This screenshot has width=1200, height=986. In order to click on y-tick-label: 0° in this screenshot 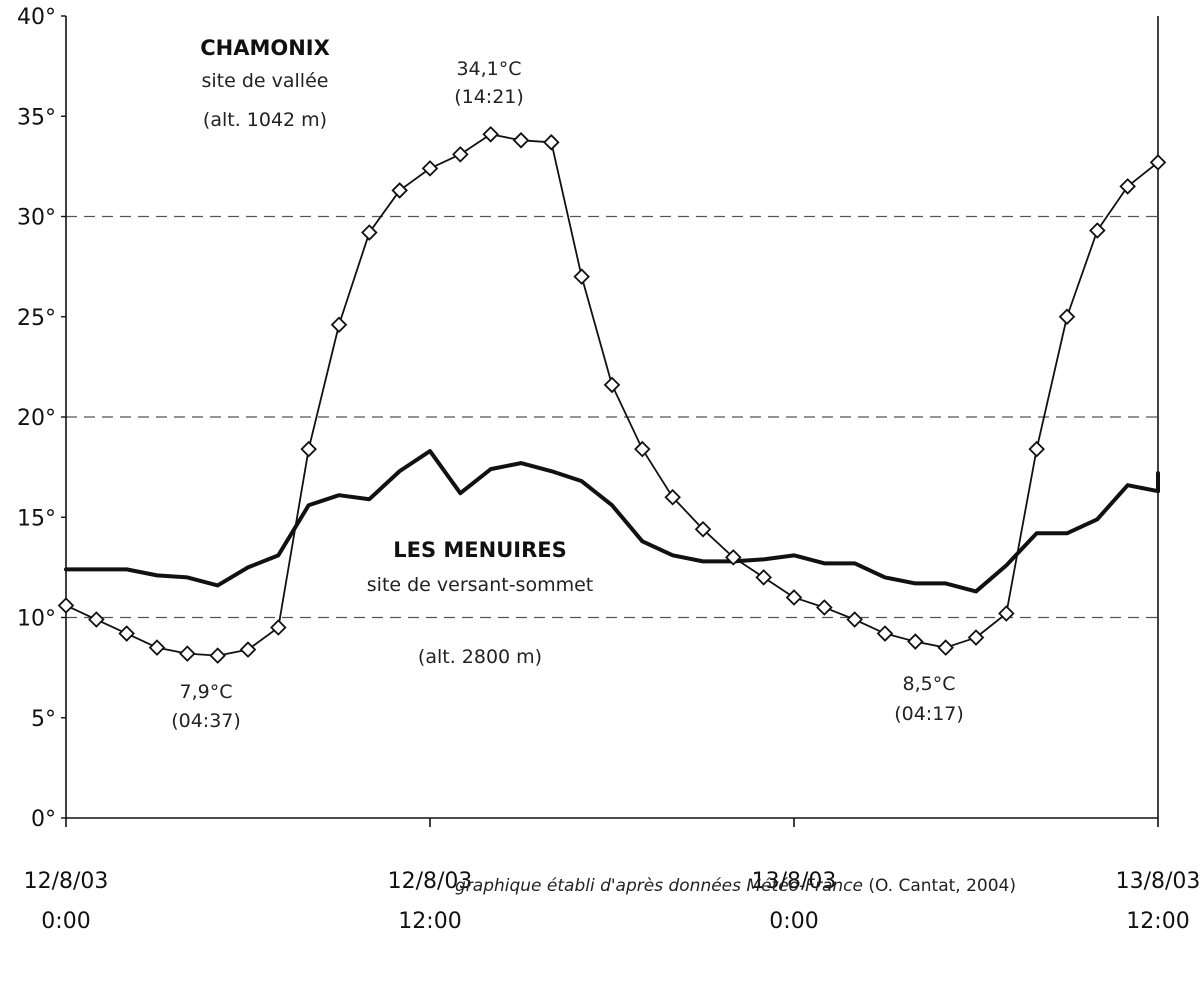, I will do `click(43, 819)`.